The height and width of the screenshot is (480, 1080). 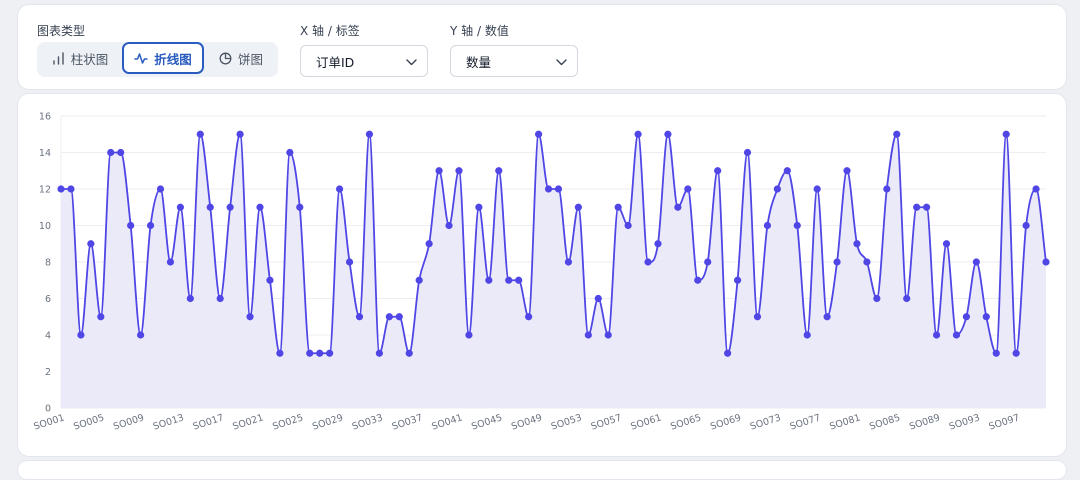 I want to click on x-tick-label: SO065, so click(x=685, y=422).